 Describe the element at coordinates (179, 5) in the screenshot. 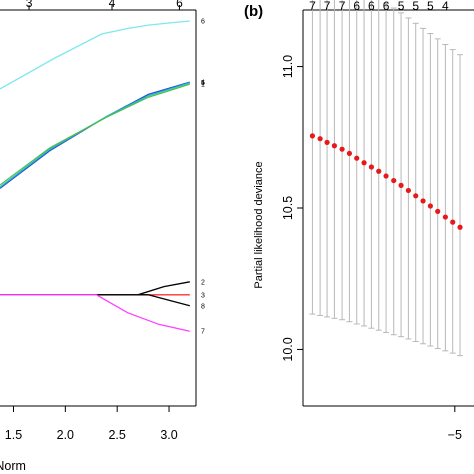

I see `top-tick-label: 6` at that location.